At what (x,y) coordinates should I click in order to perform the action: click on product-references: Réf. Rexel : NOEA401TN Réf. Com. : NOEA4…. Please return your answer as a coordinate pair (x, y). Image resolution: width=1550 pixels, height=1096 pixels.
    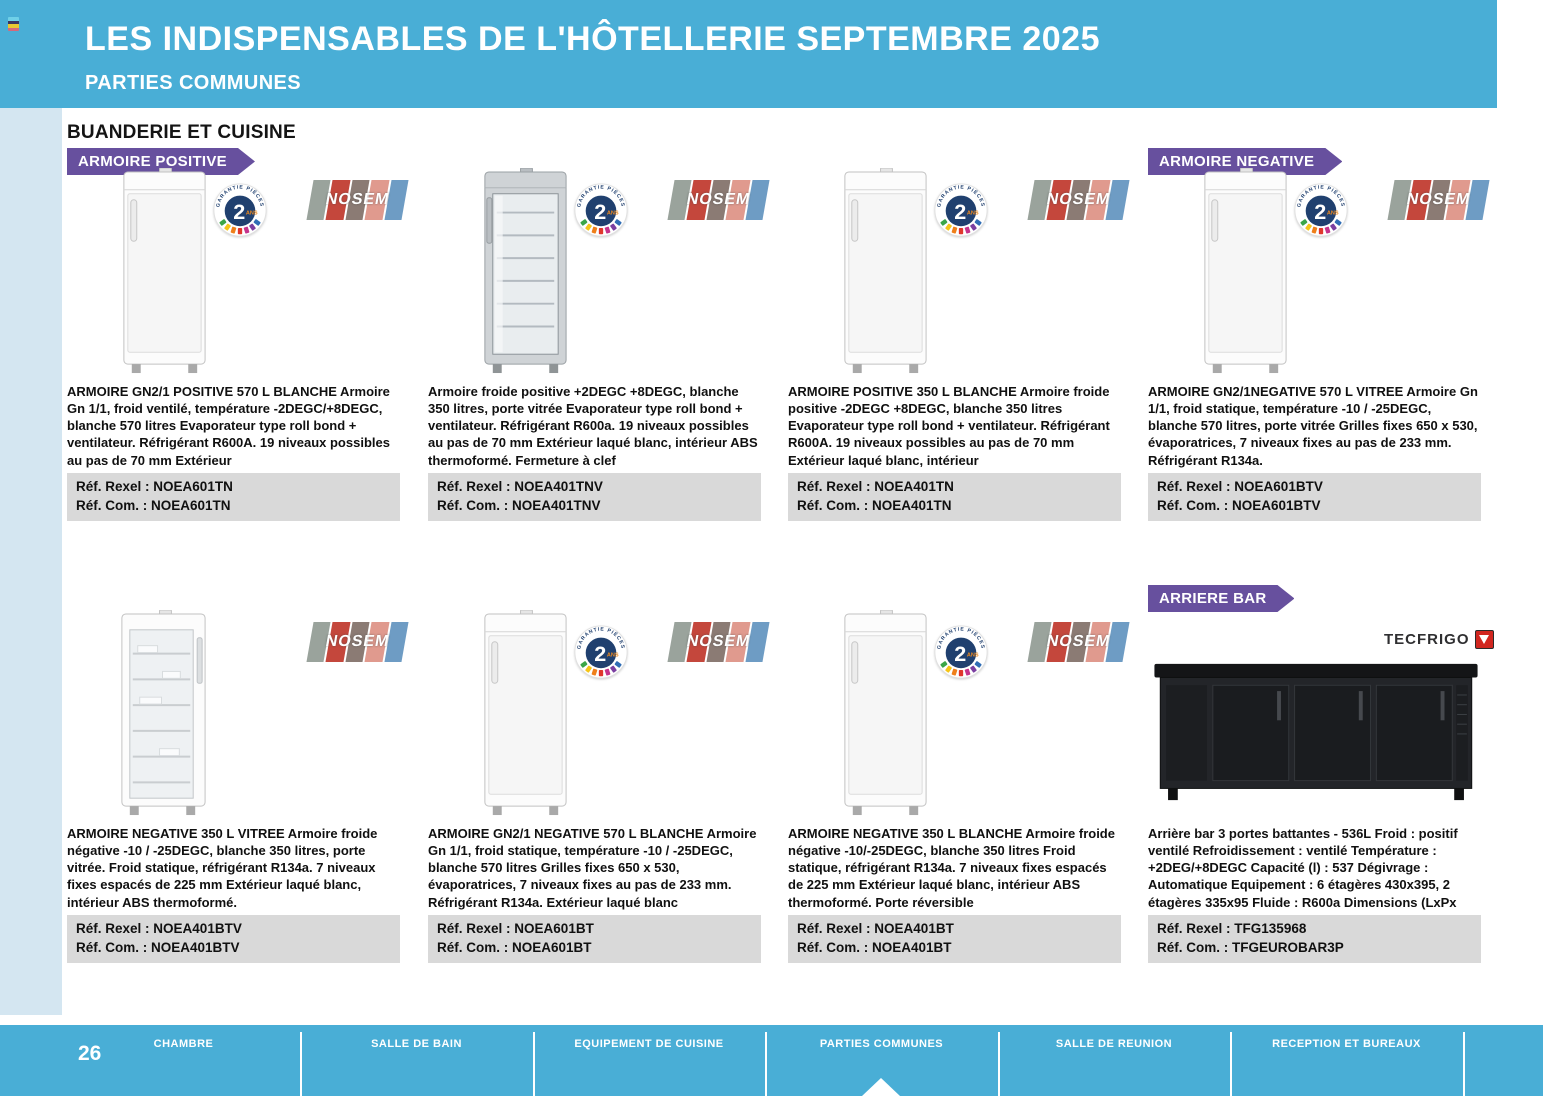
    Looking at the image, I should click on (954, 497).